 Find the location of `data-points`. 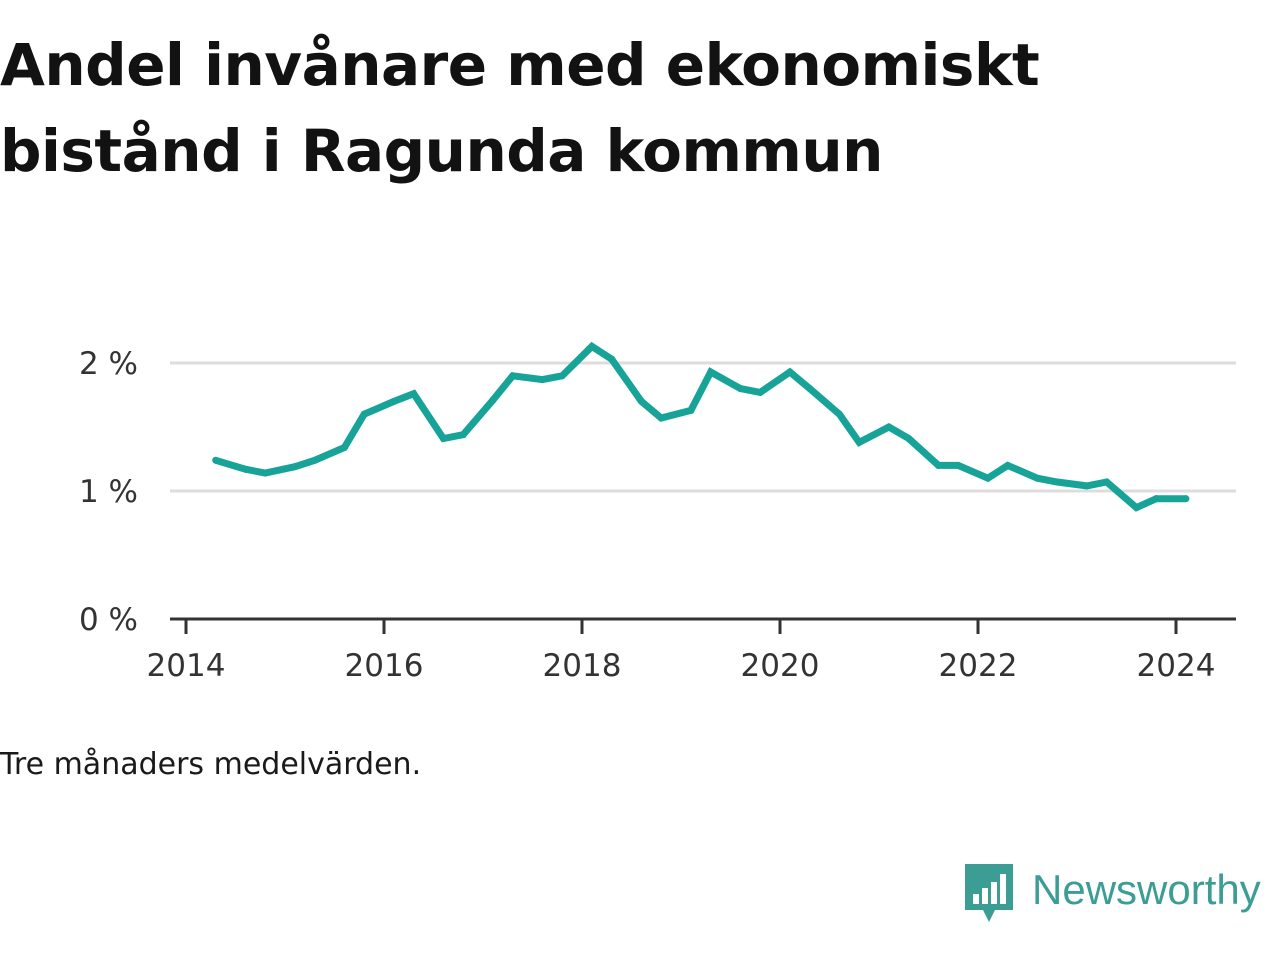

data-points is located at coordinates (701, 427).